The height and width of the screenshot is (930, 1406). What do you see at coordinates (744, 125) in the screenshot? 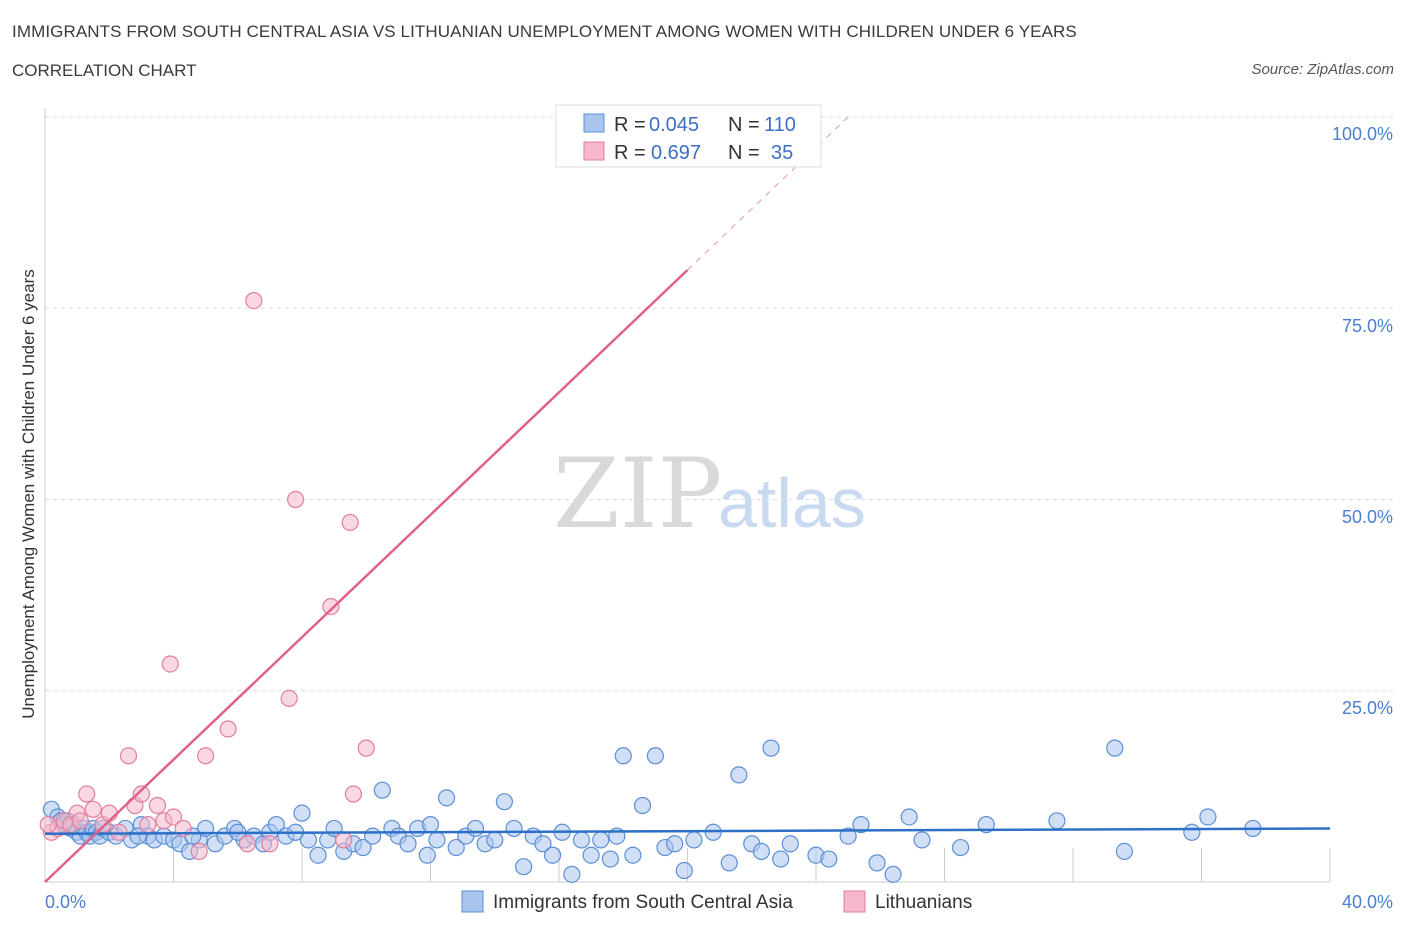
I see `legend-n-label-blue: N =` at bounding box center [744, 125].